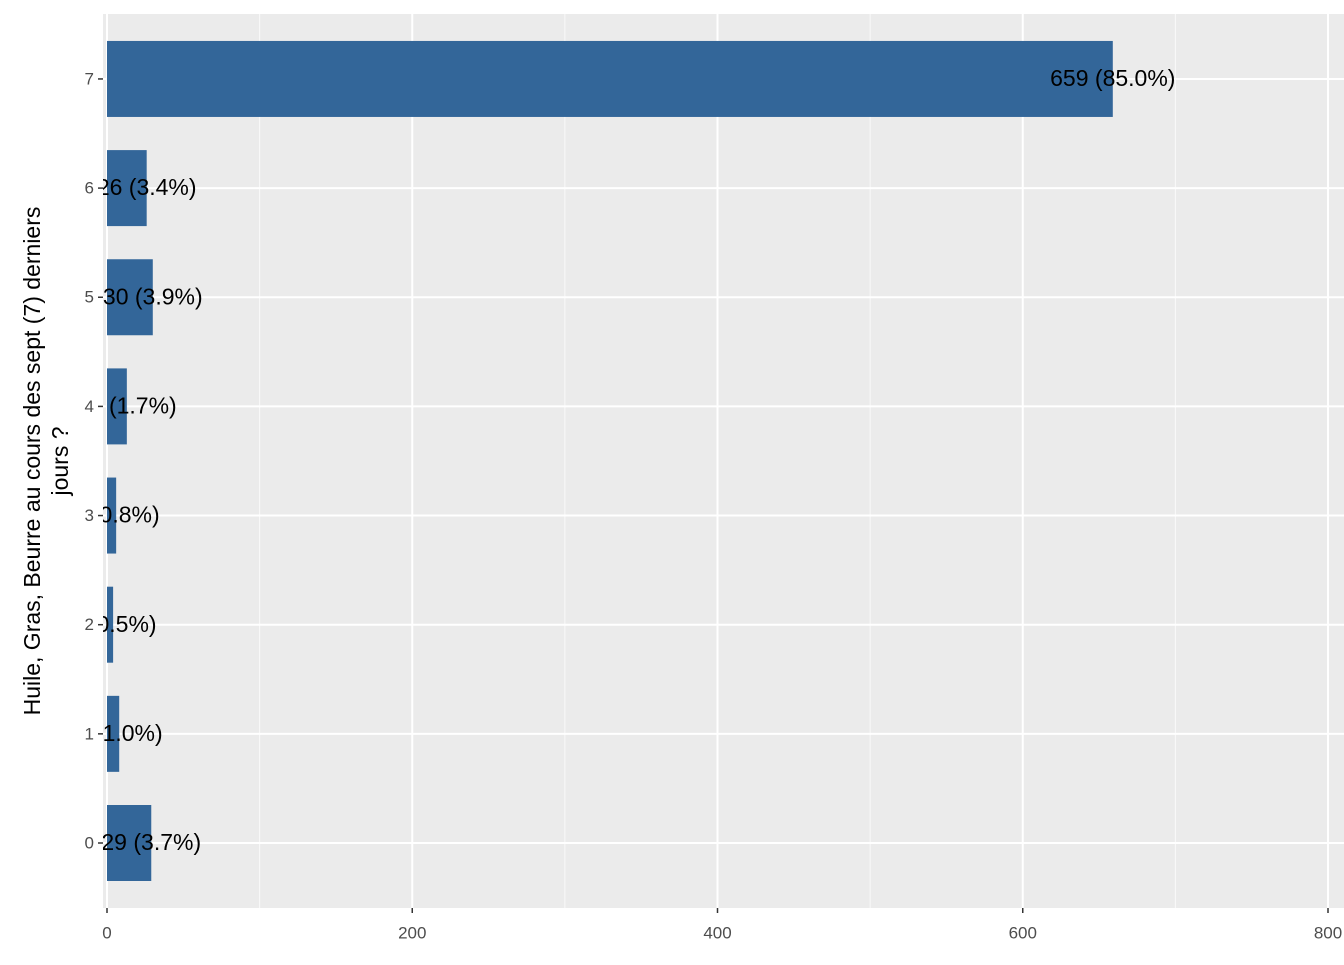 This screenshot has height=965, width=1344. What do you see at coordinates (60, 461) in the screenshot?
I see `y-axis-title: jours ?` at bounding box center [60, 461].